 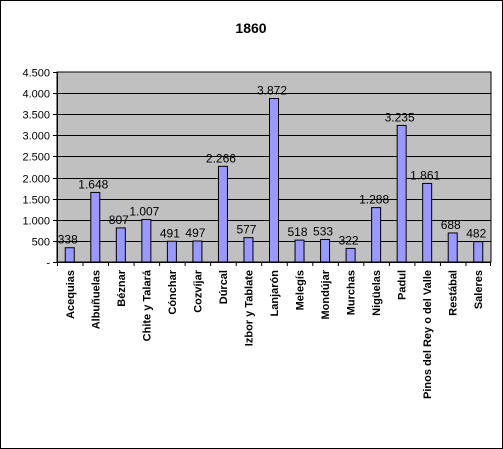 What do you see at coordinates (36, 95) in the screenshot?
I see `y-tick-label: 4.000` at bounding box center [36, 95].